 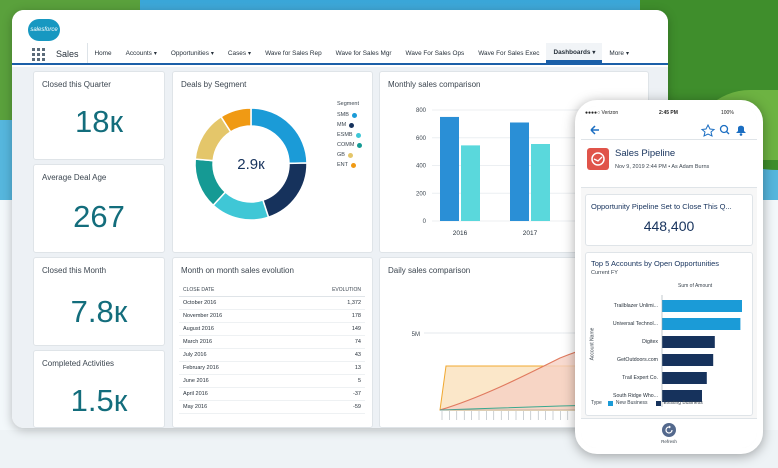 What do you see at coordinates (44, 30) in the screenshot?
I see `salesforce-logo: salesforce` at bounding box center [44, 30].